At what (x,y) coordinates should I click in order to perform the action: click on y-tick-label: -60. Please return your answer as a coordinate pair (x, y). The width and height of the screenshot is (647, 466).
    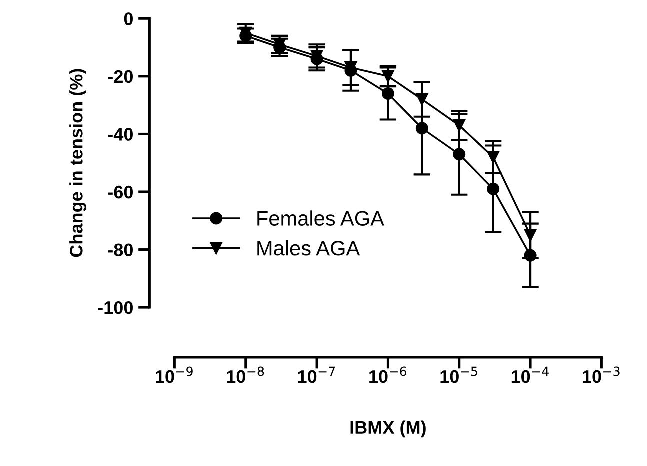
    Looking at the image, I should click on (120, 192).